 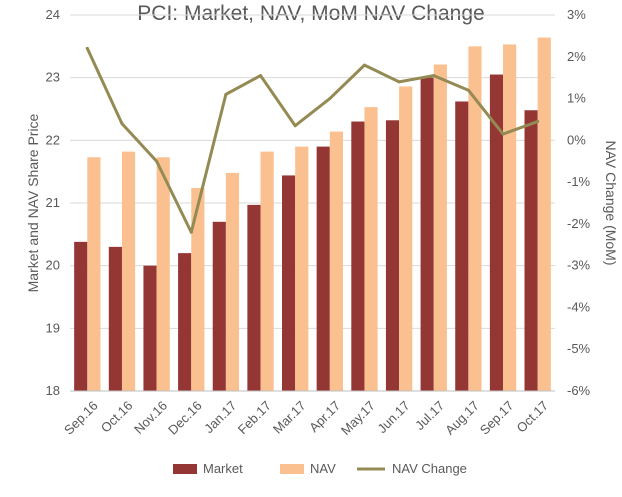 What do you see at coordinates (532, 417) in the screenshot?
I see `x-tick-label: Oct.17` at bounding box center [532, 417].